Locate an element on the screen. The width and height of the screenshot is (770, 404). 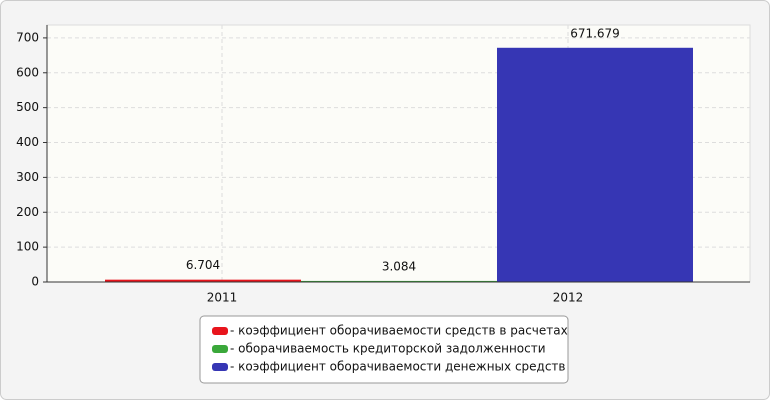
y-tick-label: 100 is located at coordinates (27, 247).